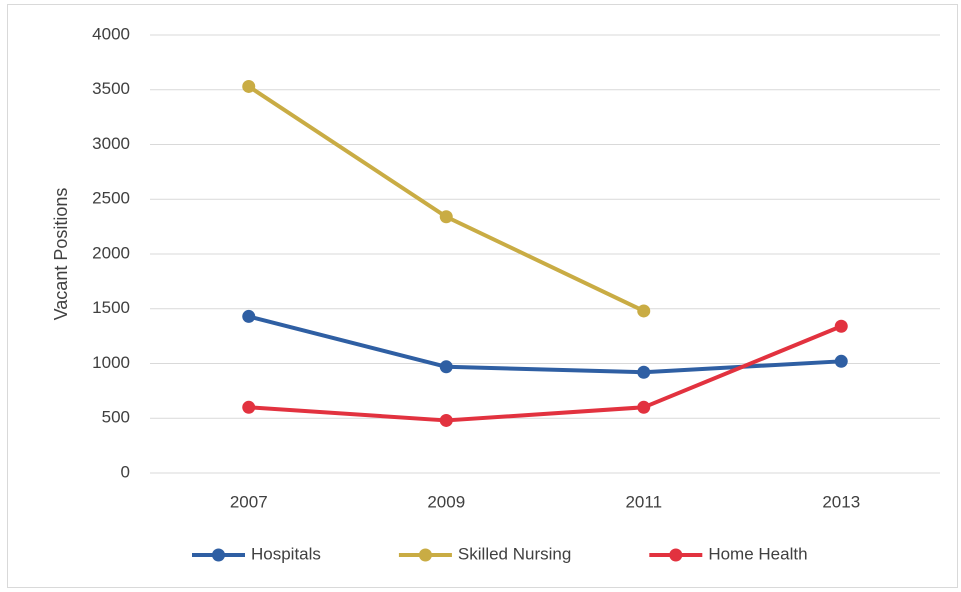 This screenshot has width=961, height=592. Describe the element at coordinates (111, 143) in the screenshot. I see `y-tick-label: 3000` at that location.